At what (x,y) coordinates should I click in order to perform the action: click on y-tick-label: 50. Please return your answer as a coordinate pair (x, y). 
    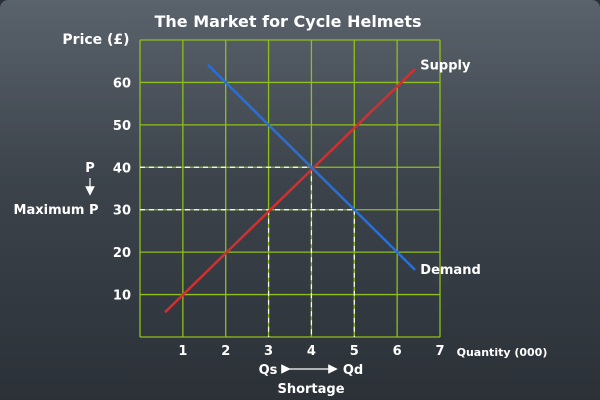
    Looking at the image, I should click on (122, 126).